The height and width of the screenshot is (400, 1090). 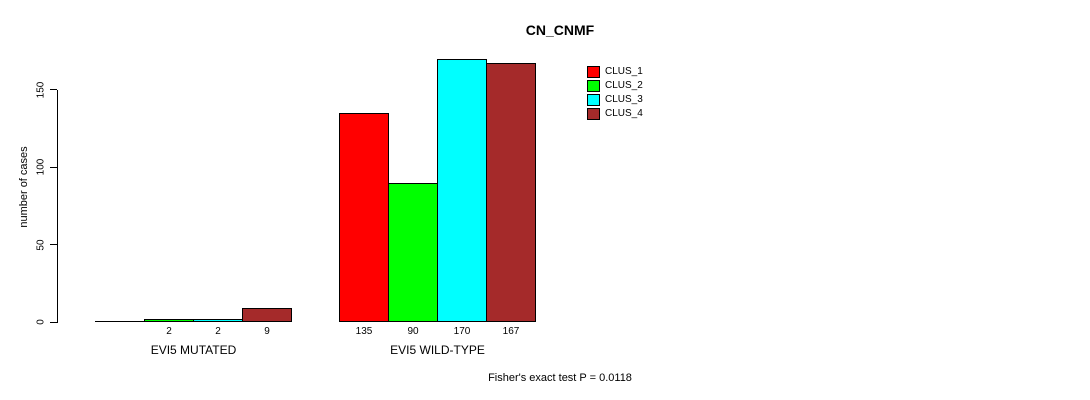 What do you see at coordinates (41, 167) in the screenshot?
I see `y-tick-label: 100` at bounding box center [41, 167].